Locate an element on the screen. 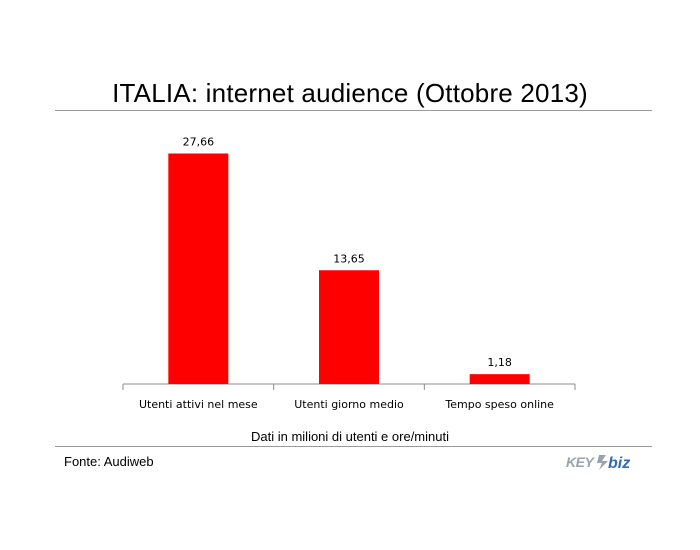  logo-key-text: KEY is located at coordinates (580, 462).